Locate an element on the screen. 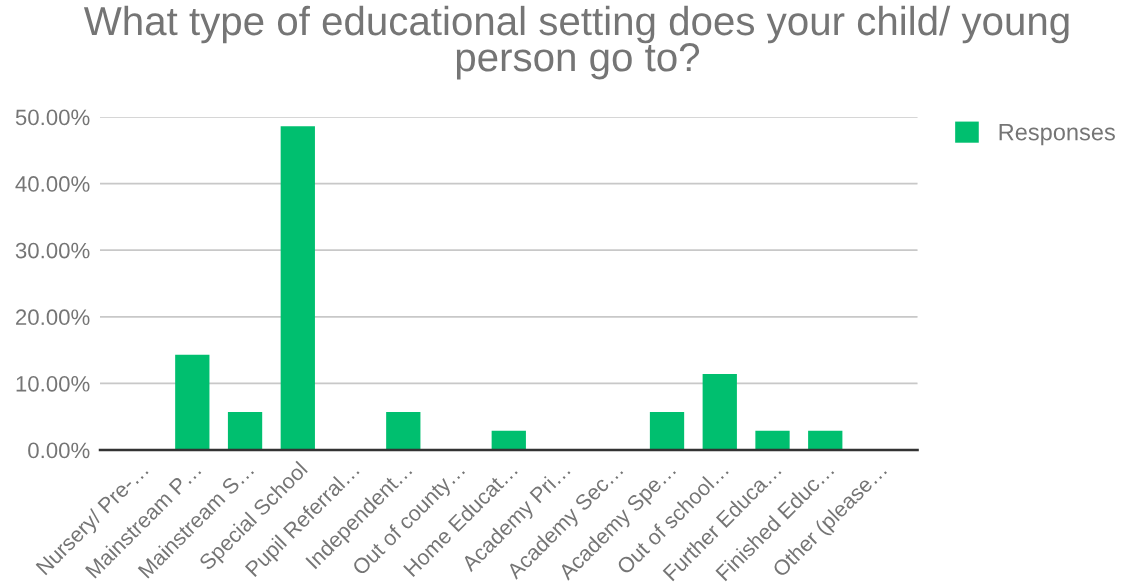 This screenshot has height=582, width=1130. y-tick-label: 50.00% is located at coordinates (52, 117).